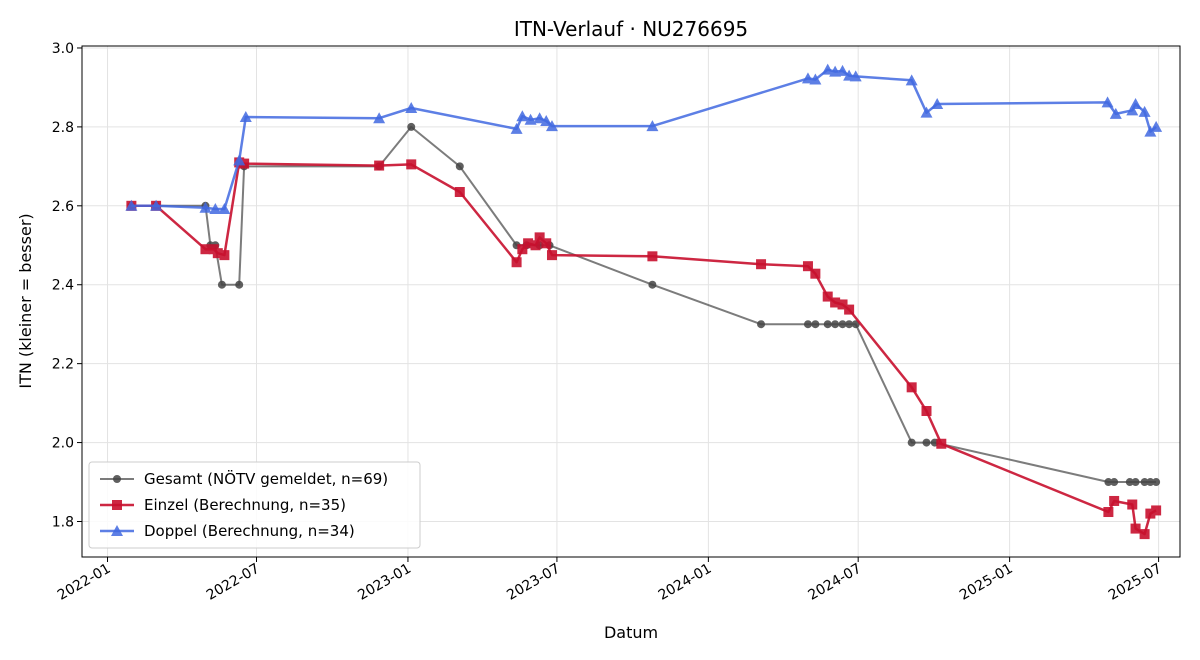  I want to click on y-axis-label: ITN (kleiner = besser), so click(25, 300).